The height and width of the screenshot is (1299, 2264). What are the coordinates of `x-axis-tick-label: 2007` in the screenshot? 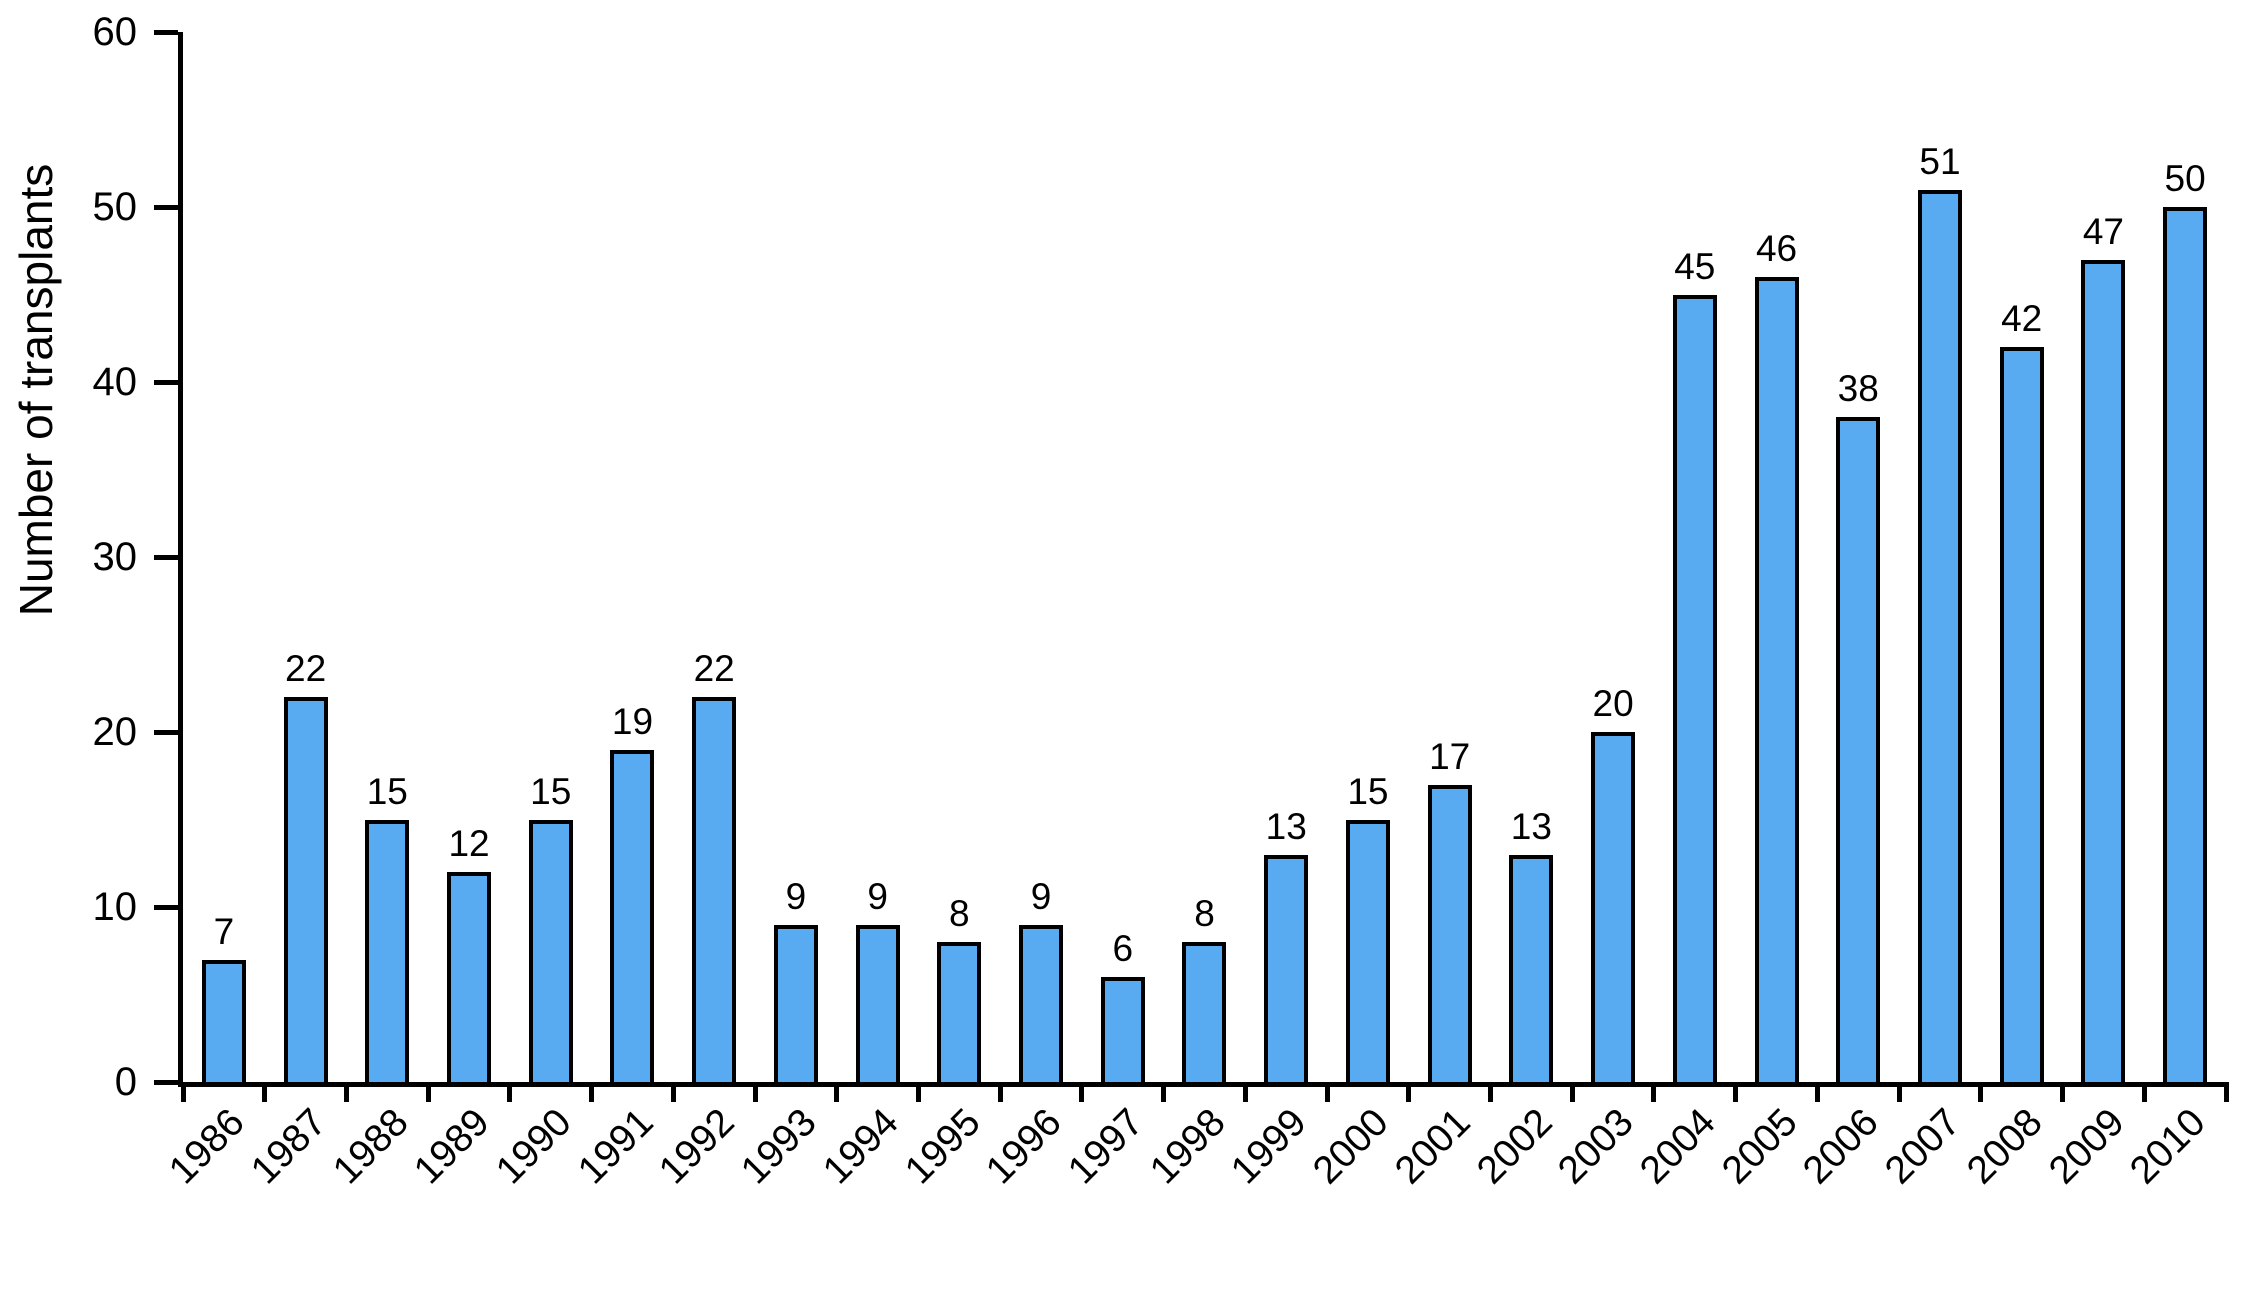 It's located at (1923, 1146).